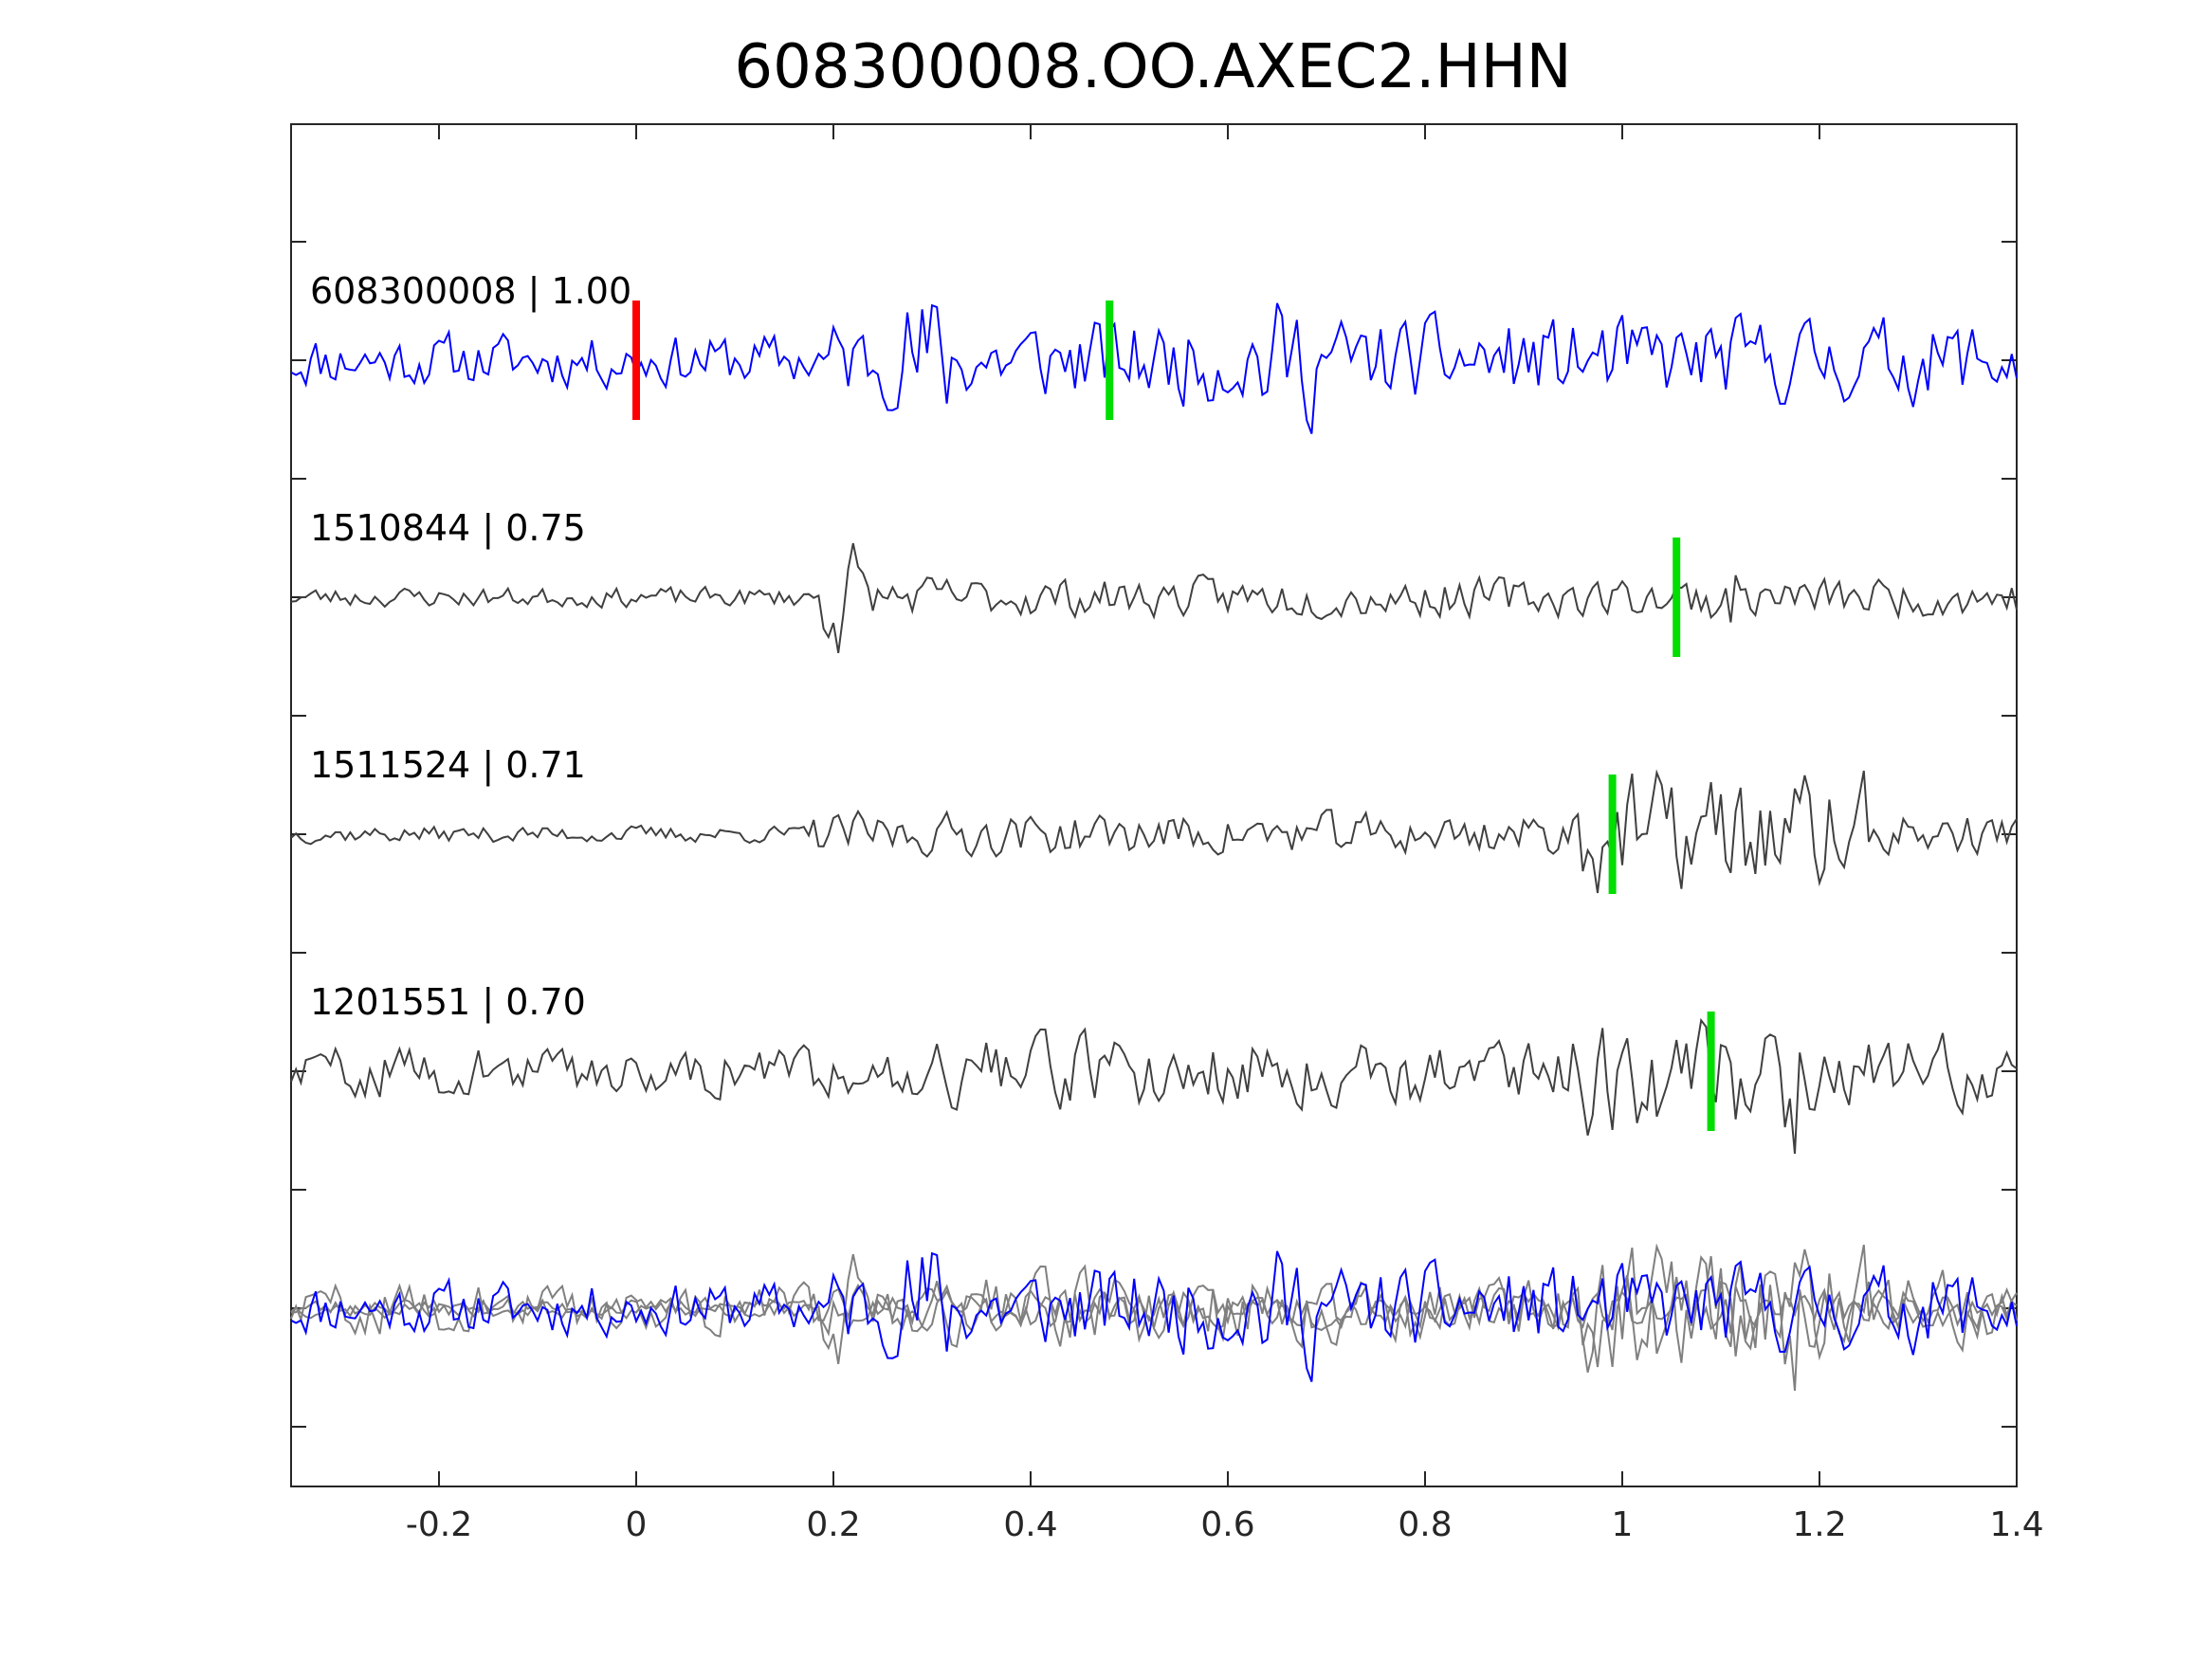  What do you see at coordinates (1623, 1524) in the screenshot?
I see `x-tick-label: 1` at bounding box center [1623, 1524].